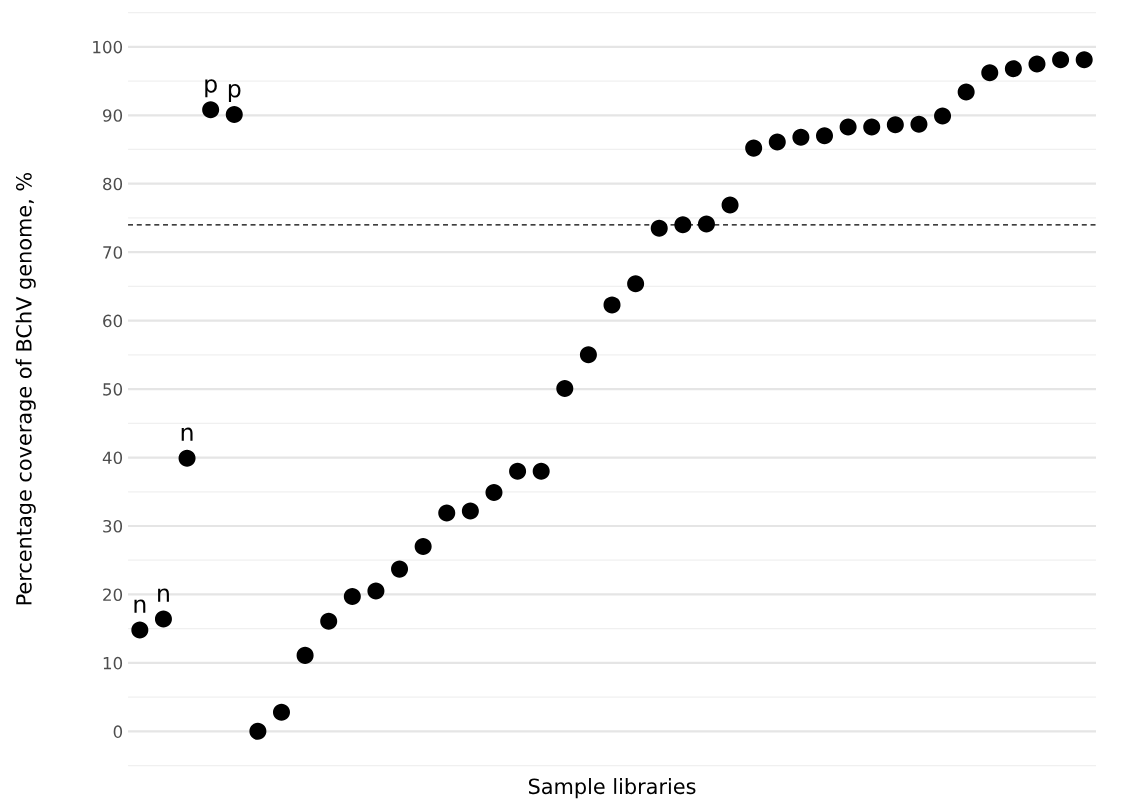 This screenshot has height=801, width=1134. I want to click on y-tick-label: 90, so click(113, 115).